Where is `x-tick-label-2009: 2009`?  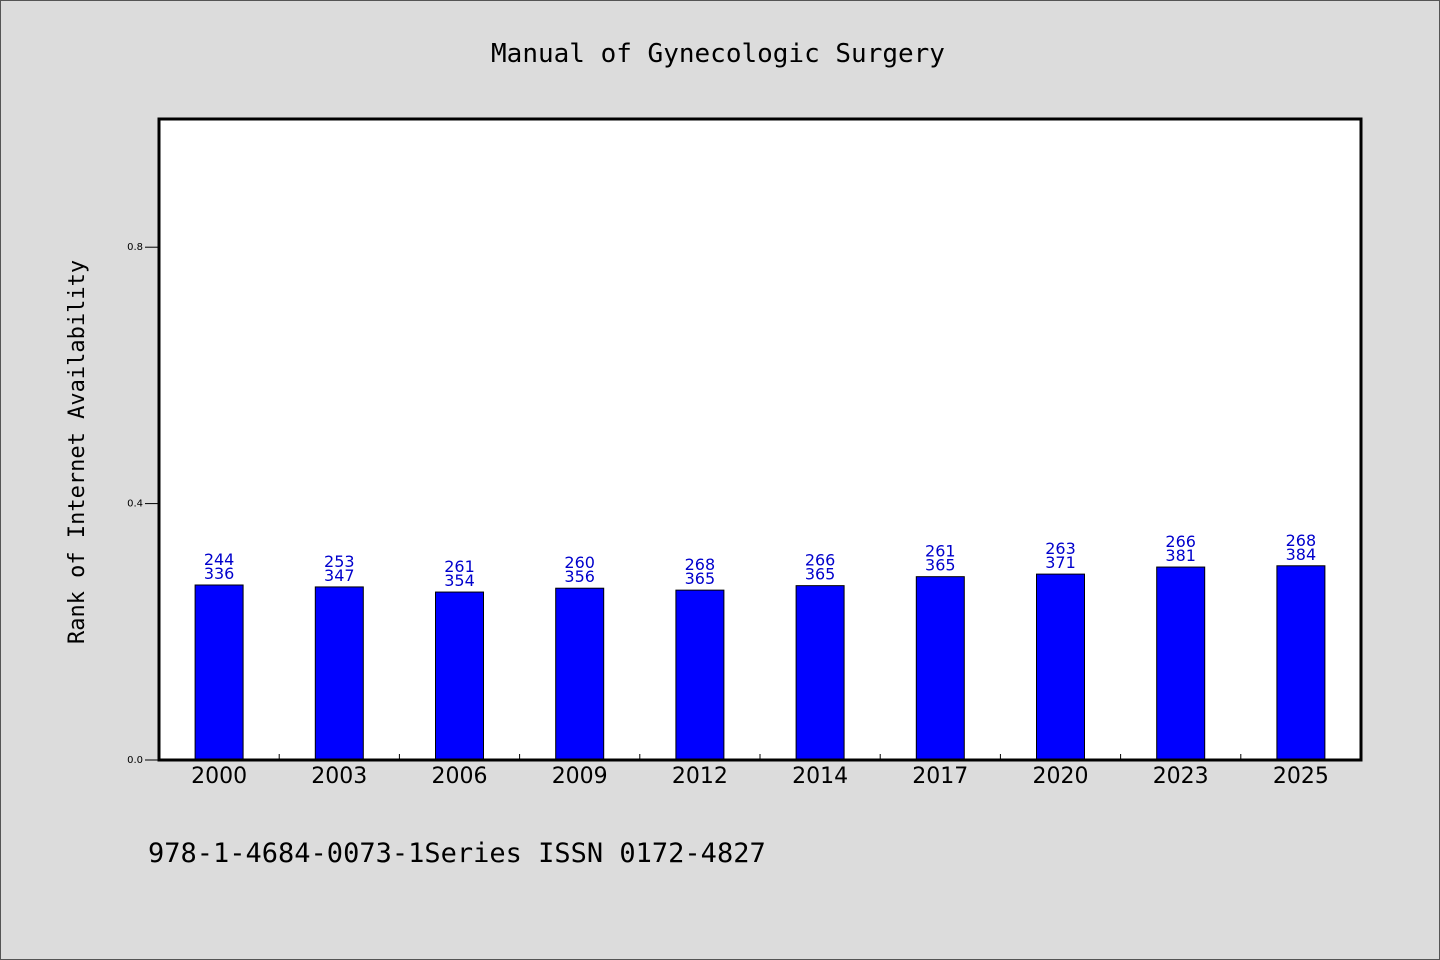
x-tick-label-2009: 2009 is located at coordinates (580, 776).